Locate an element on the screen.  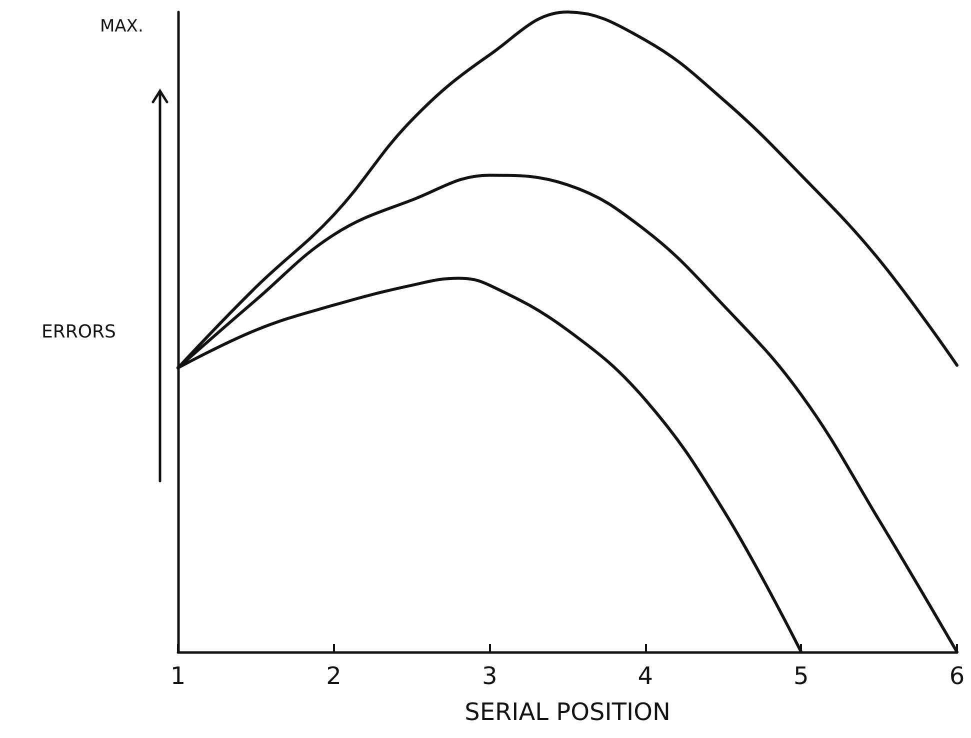
x-tick-label: 2 is located at coordinates (334, 676).